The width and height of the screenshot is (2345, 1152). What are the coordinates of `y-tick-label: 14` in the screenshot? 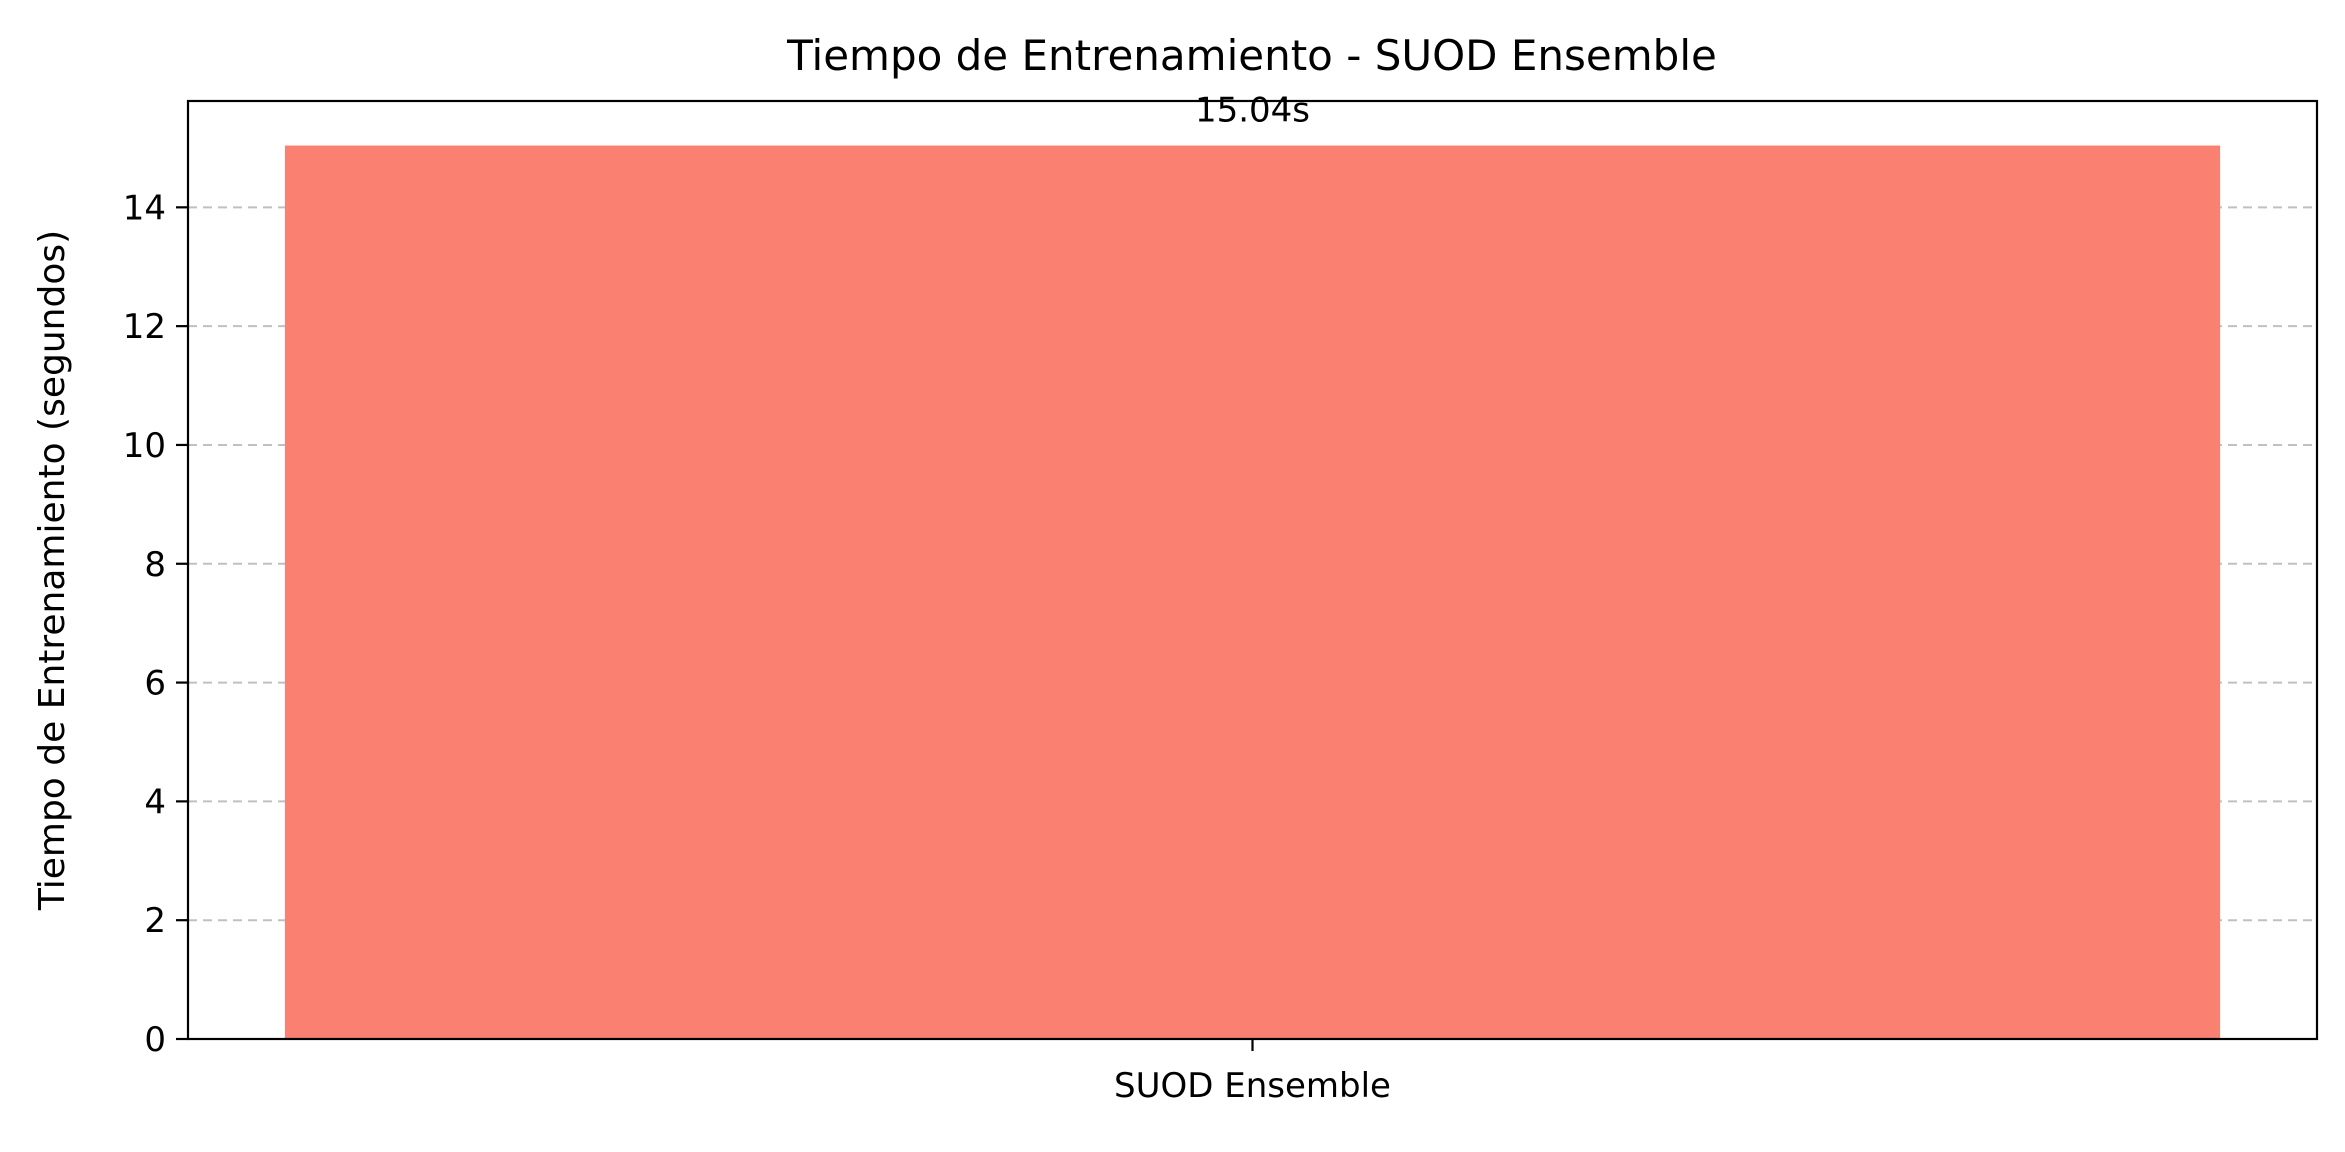 It's located at (144, 208).